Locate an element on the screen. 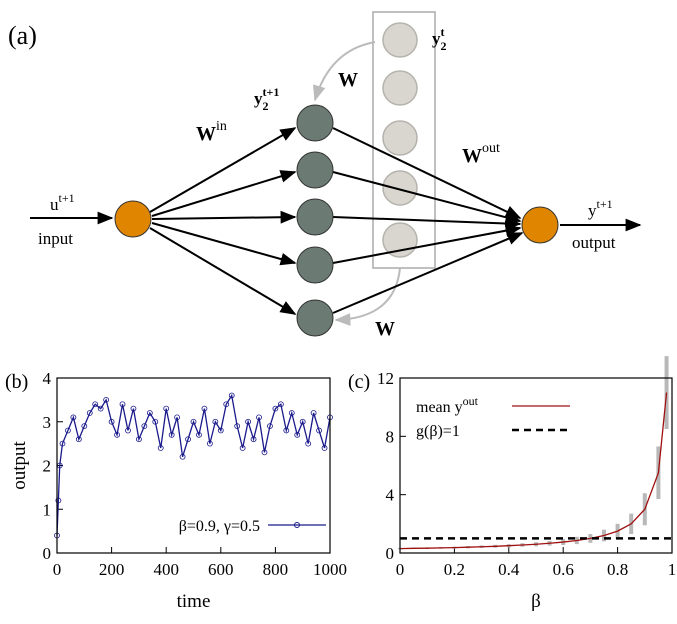 This screenshot has width=677, height=624. input-node is located at coordinates (133, 219).